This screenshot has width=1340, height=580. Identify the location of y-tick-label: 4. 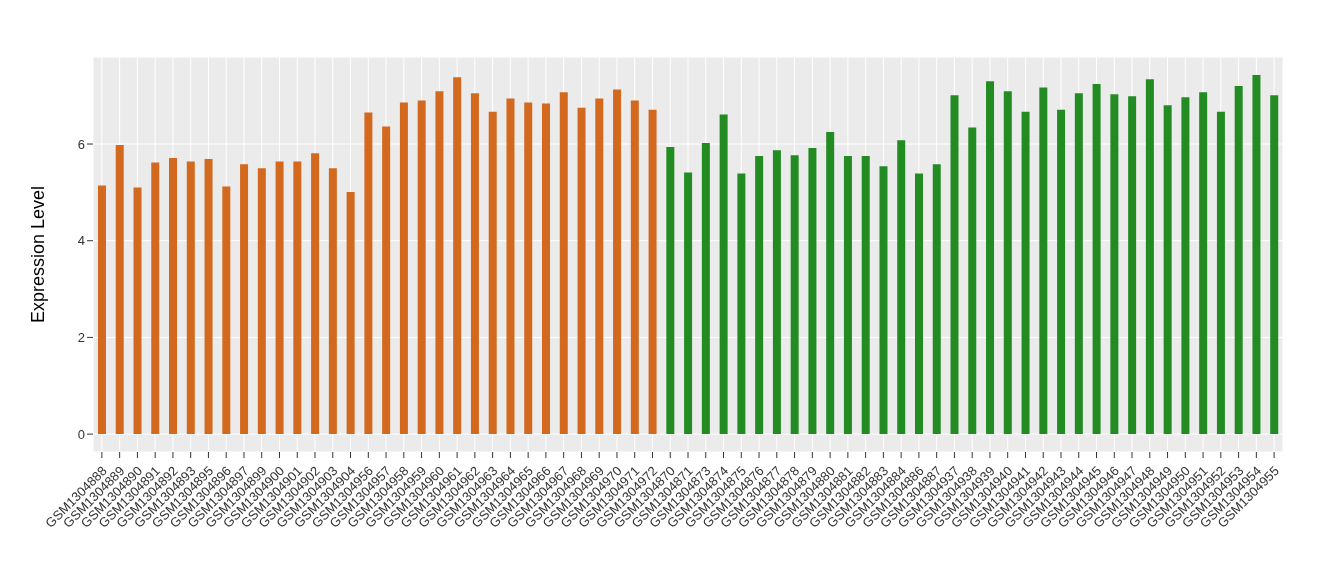
(81, 241).